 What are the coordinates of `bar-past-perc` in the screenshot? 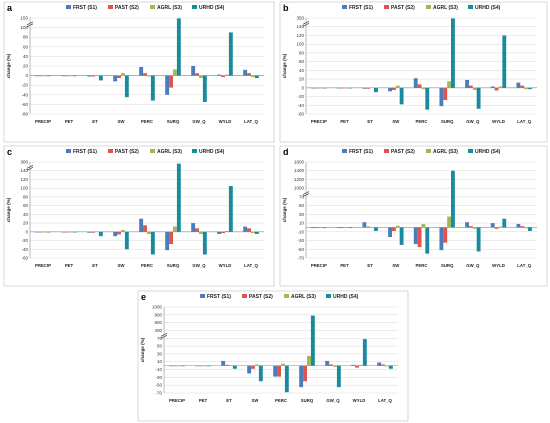 It's located at (279, 371).